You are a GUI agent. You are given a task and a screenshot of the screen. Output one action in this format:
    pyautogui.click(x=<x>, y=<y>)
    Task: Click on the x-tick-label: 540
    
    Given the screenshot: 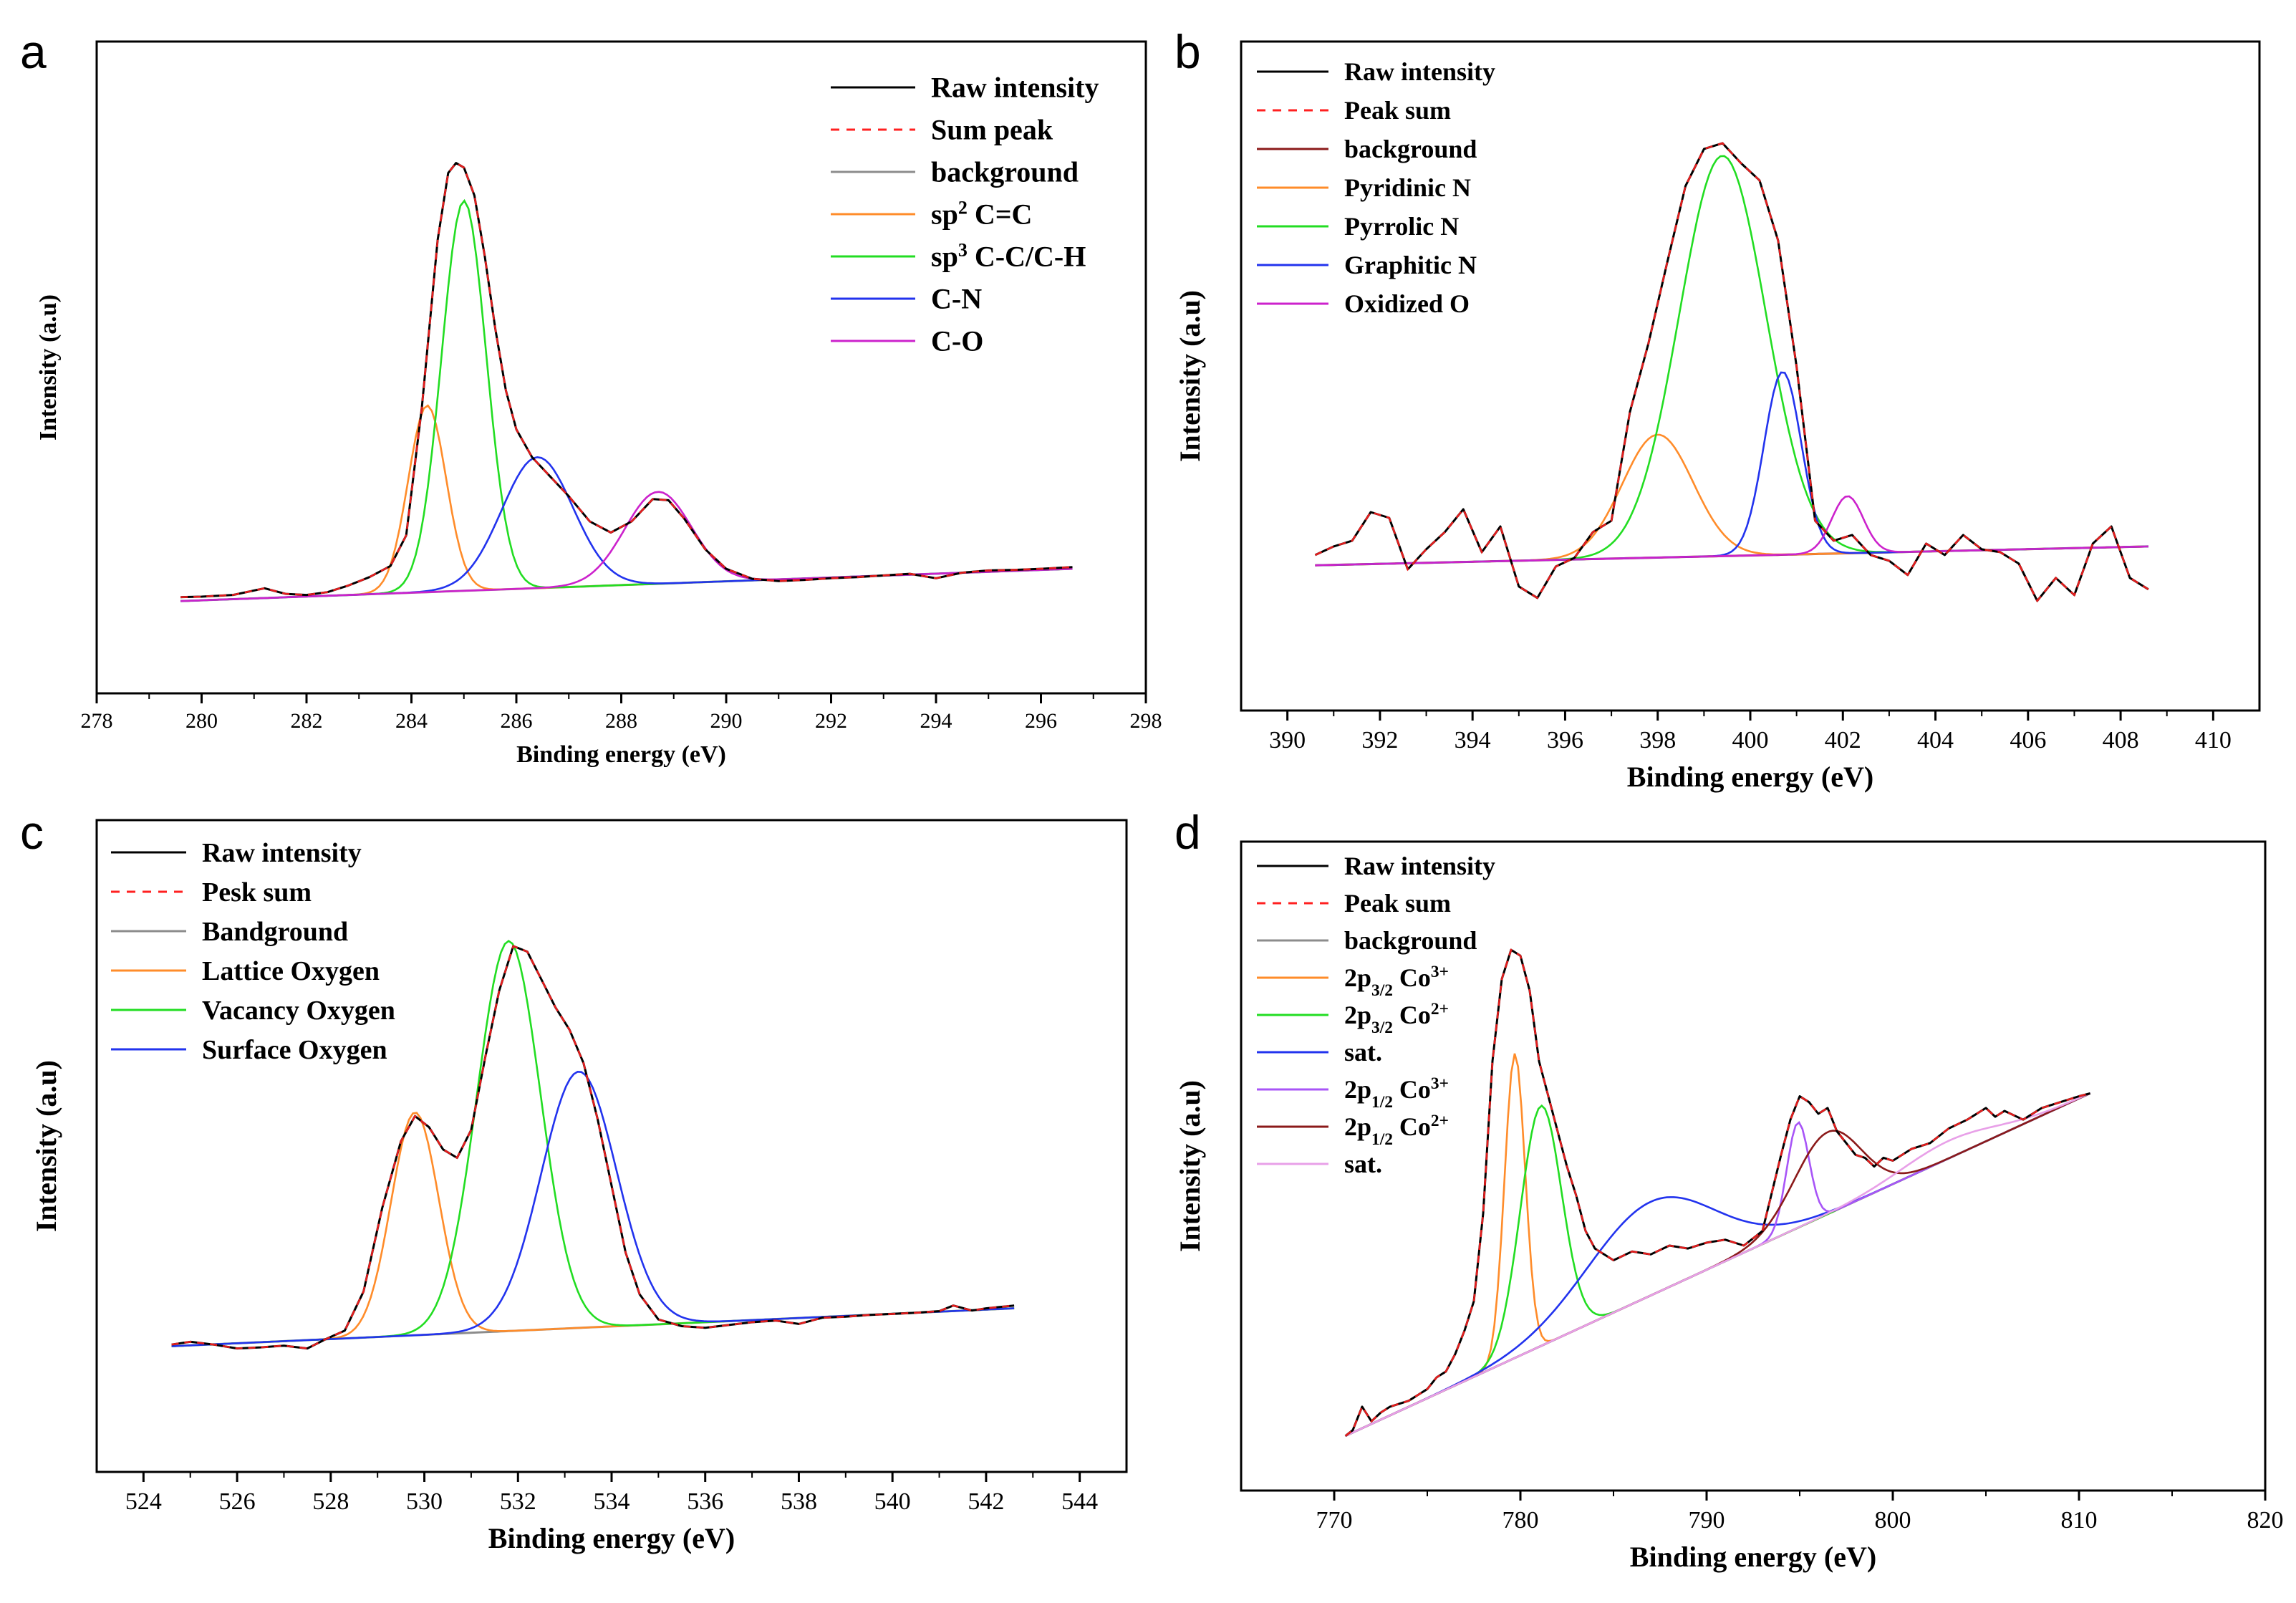 What is the action you would take?
    pyautogui.click(x=892, y=1501)
    